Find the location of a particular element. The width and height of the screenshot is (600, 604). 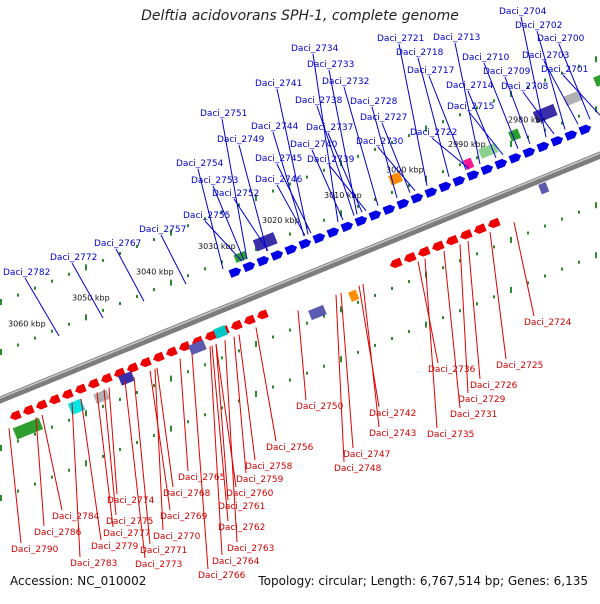

minus-gene-label: Daci_2784 is located at coordinates (76, 517).